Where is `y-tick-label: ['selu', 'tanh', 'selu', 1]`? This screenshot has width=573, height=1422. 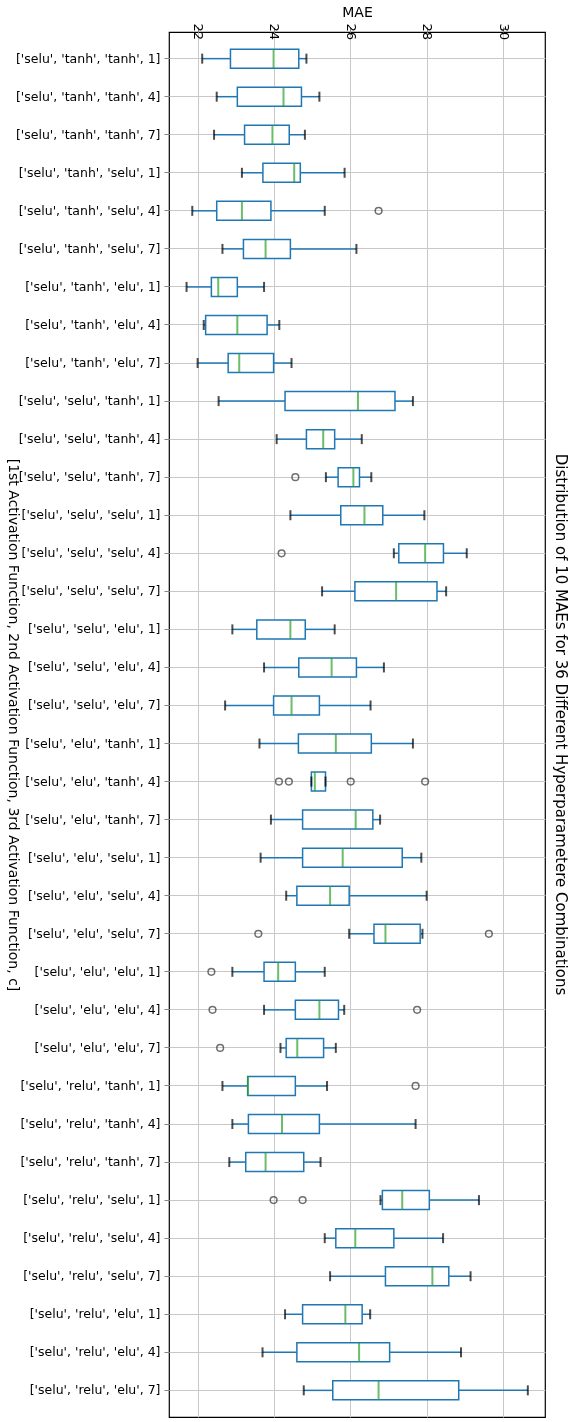 y-tick-label: ['selu', 'tanh', 'selu', 1] is located at coordinates (89, 172).